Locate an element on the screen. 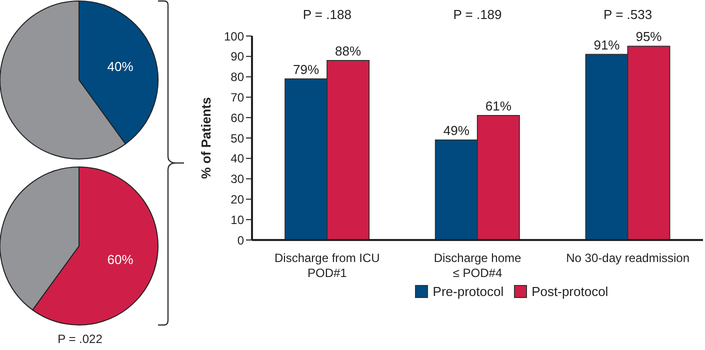  data-label: 79% is located at coordinates (306, 69).